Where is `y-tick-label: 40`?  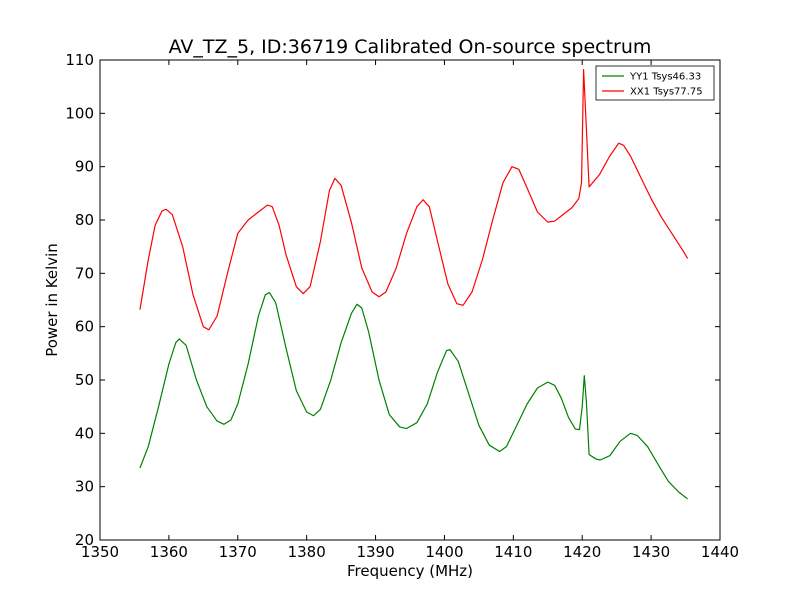 y-tick-label: 40 is located at coordinates (84, 433).